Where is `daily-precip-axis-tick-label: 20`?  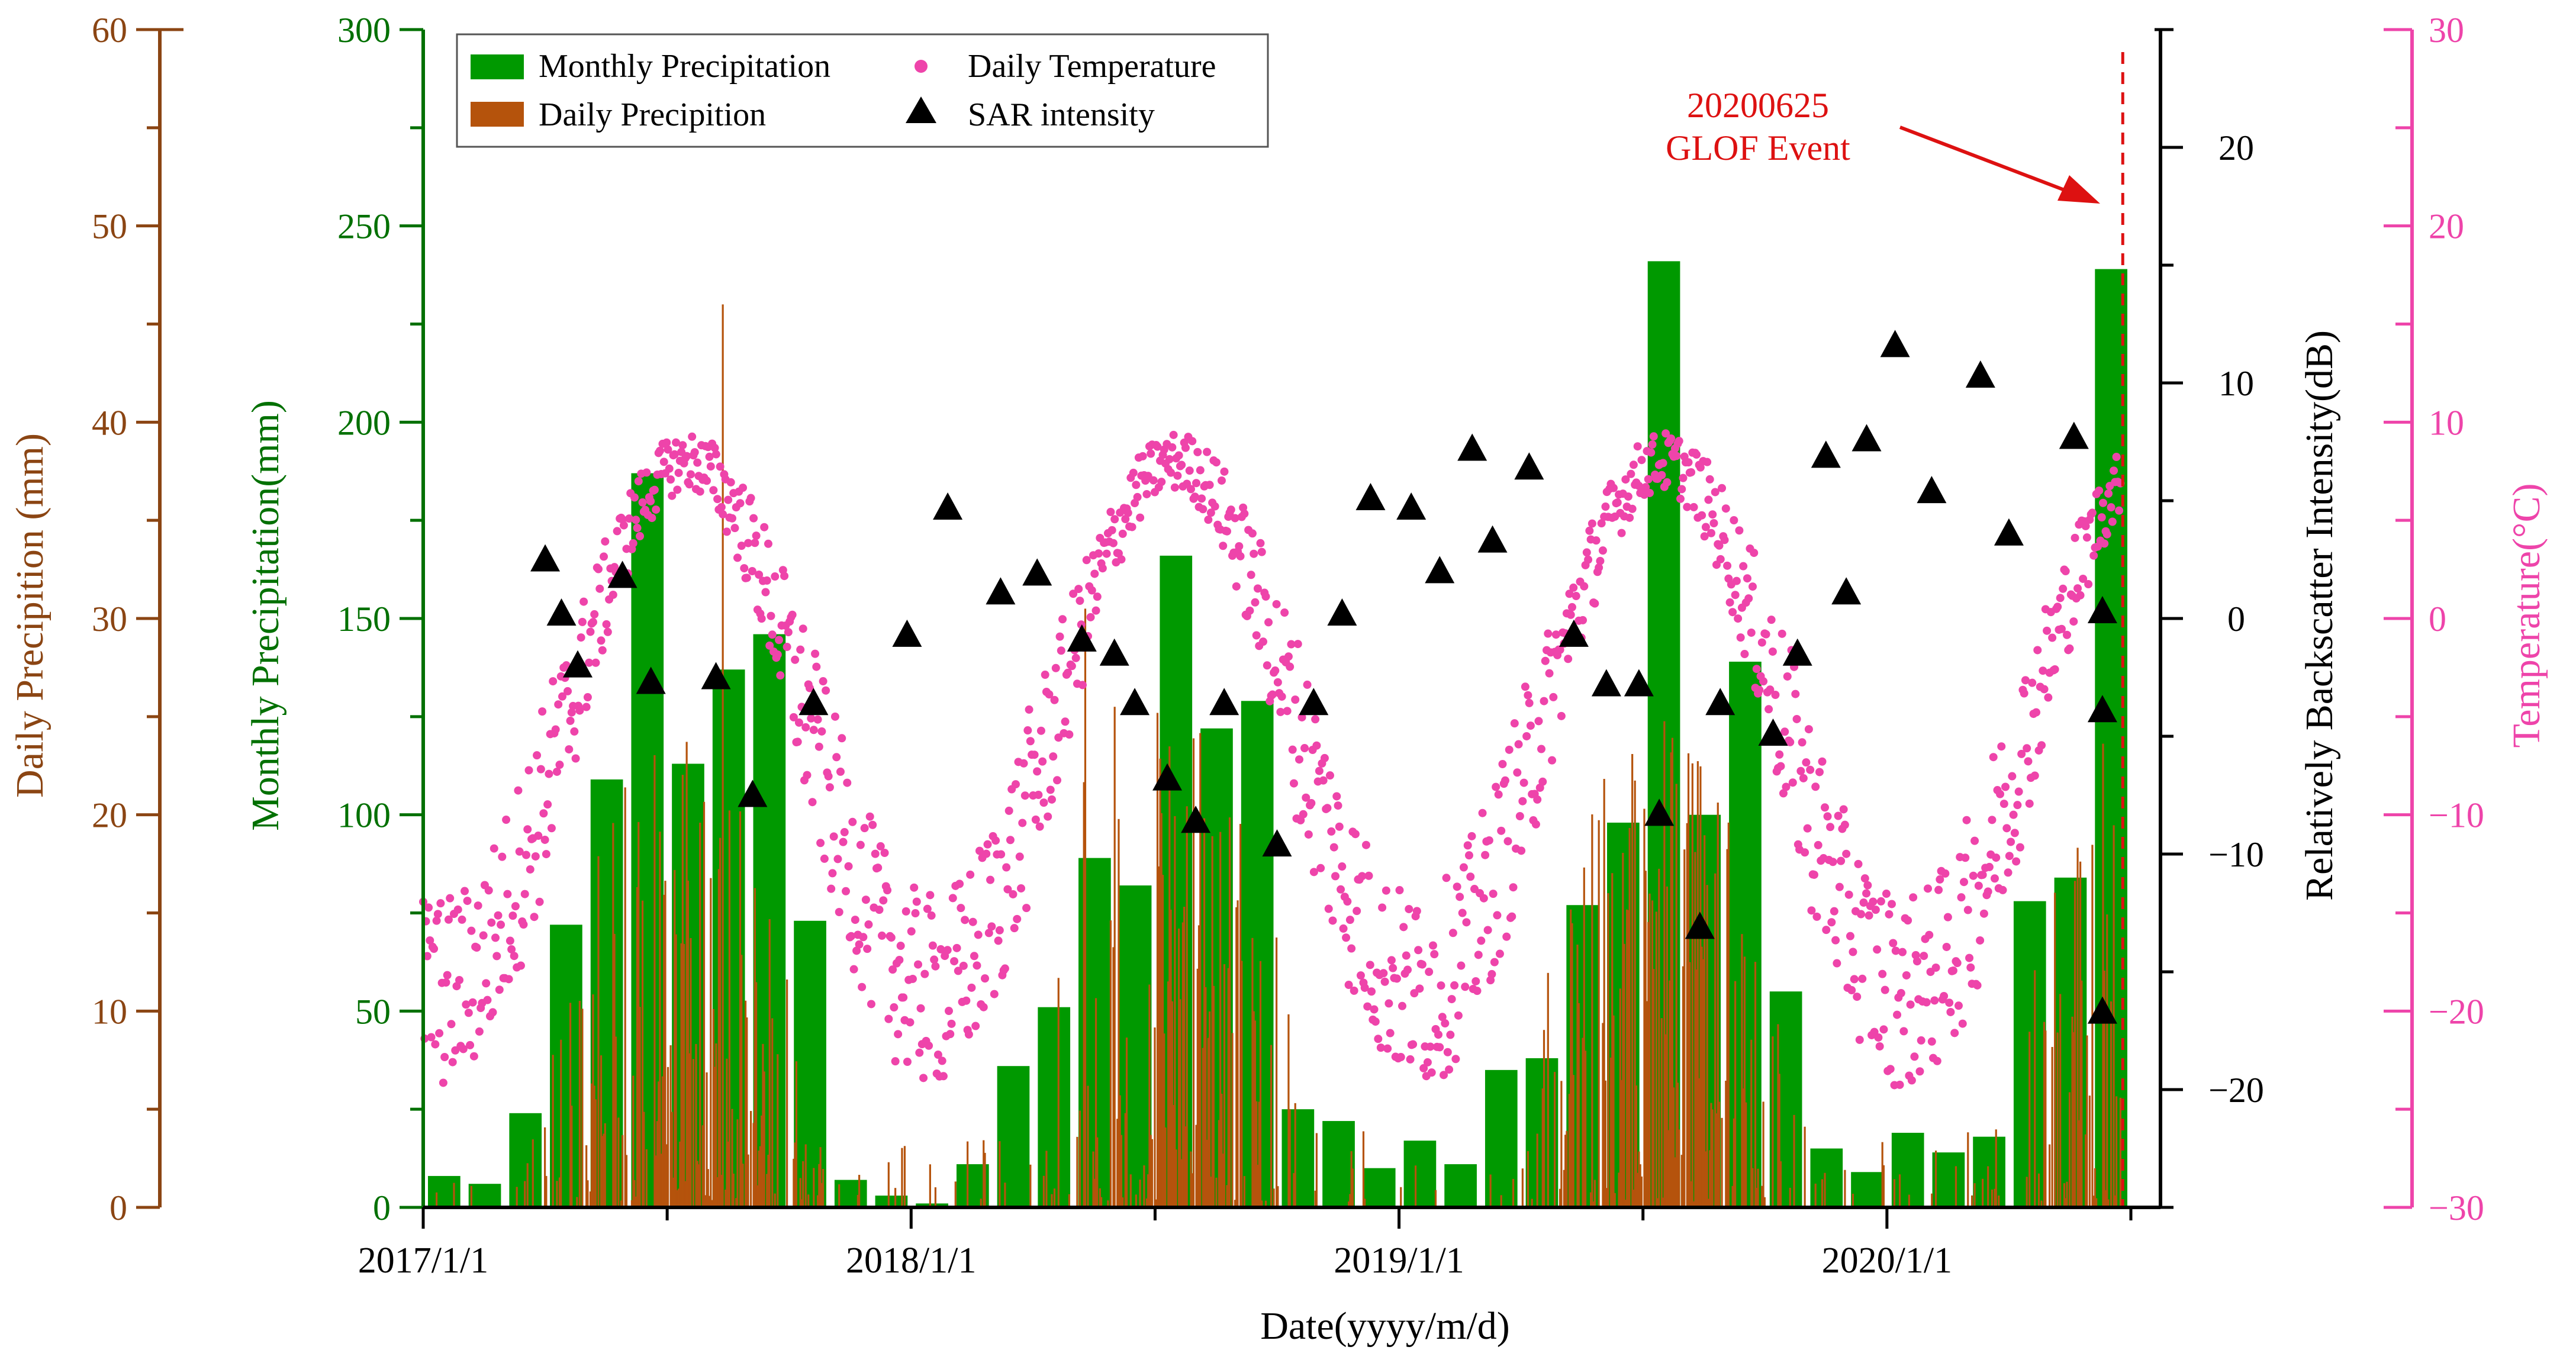
daily-precip-axis-tick-label: 20 is located at coordinates (110, 816).